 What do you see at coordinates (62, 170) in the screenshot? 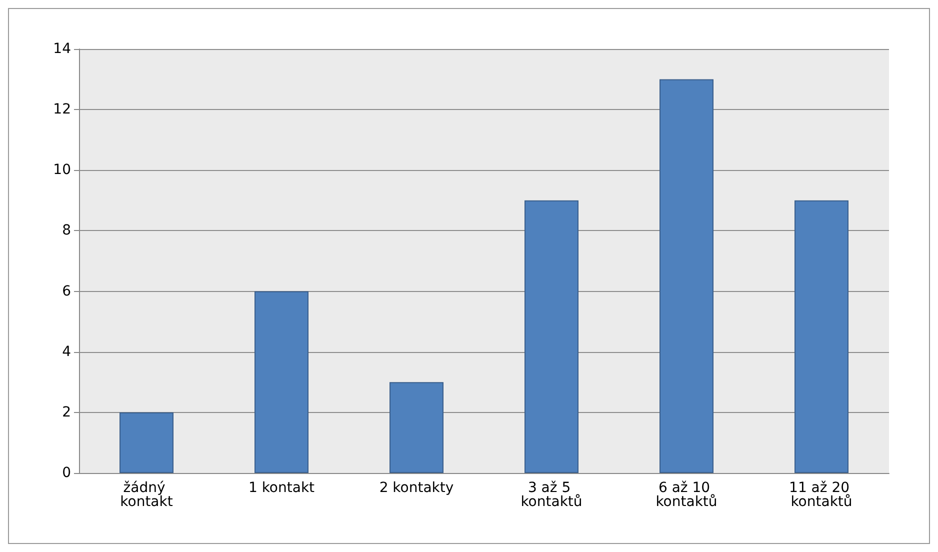
I see `y-tick-label: 10` at bounding box center [62, 170].